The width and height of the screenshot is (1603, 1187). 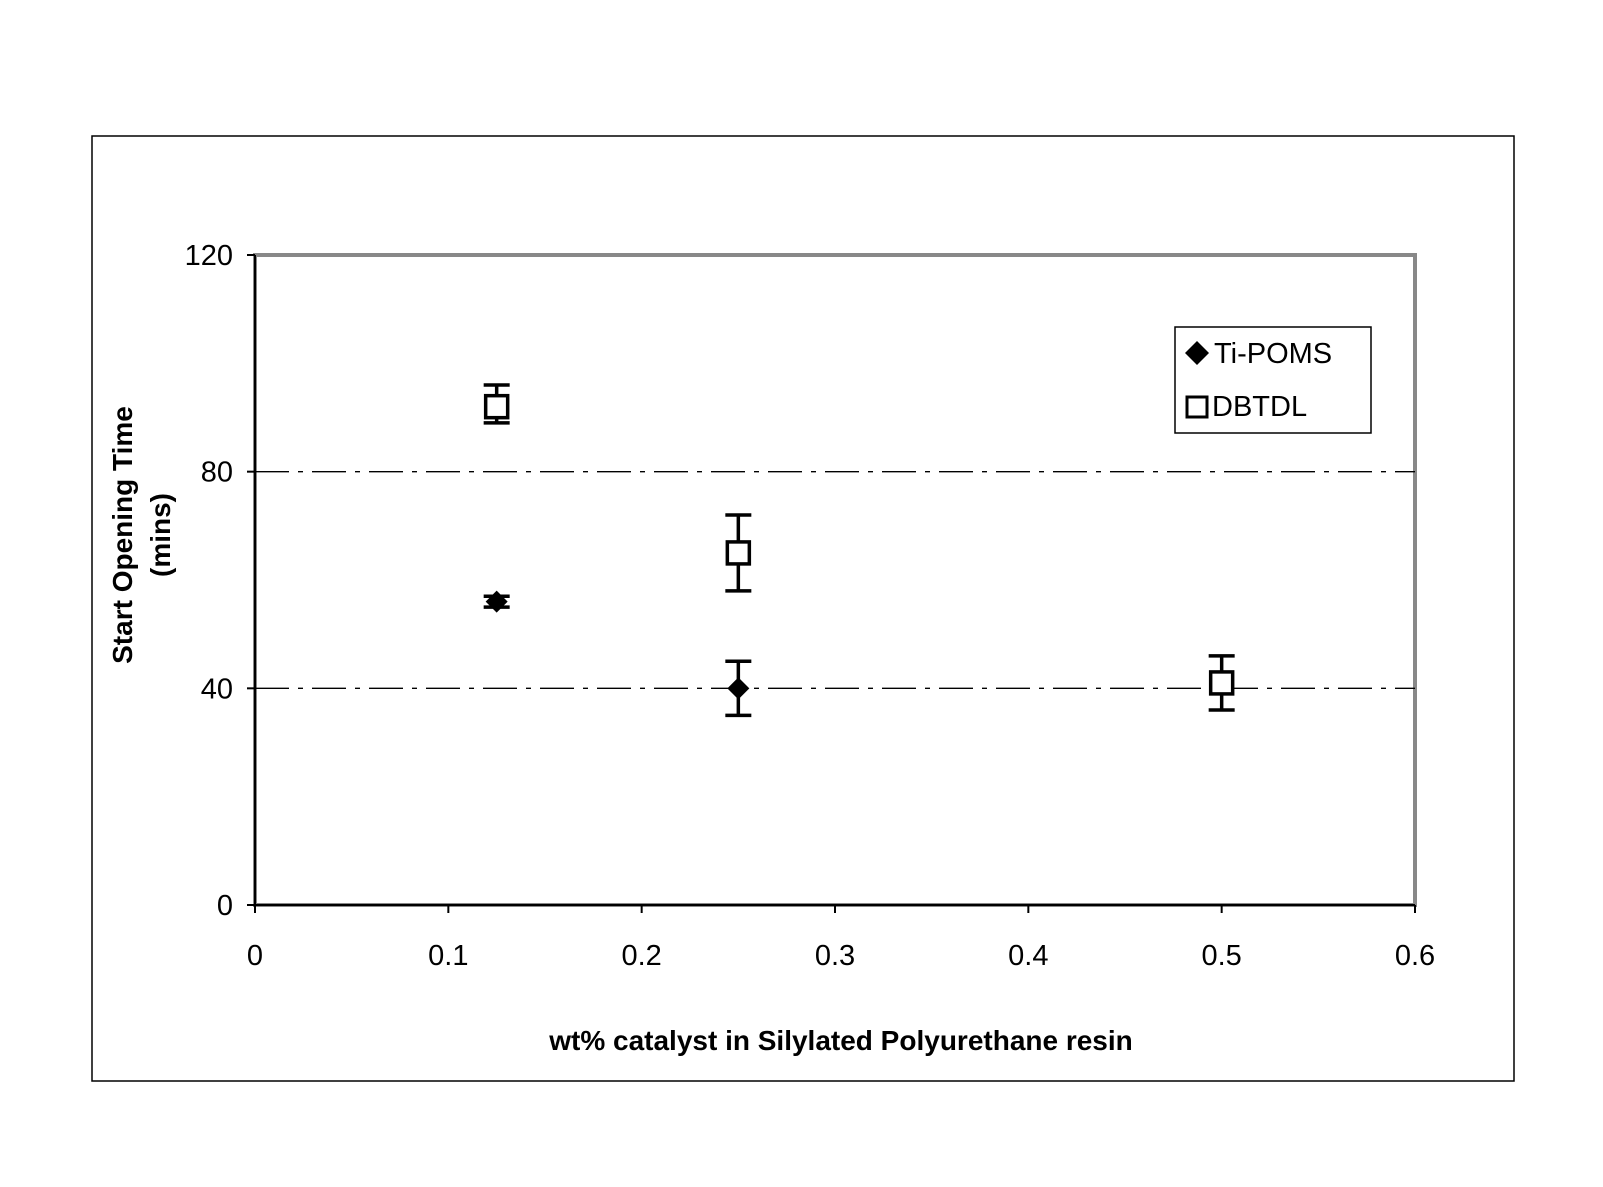 What do you see at coordinates (1273, 380) in the screenshot?
I see `legend: Ti-POMS DBTDL` at bounding box center [1273, 380].